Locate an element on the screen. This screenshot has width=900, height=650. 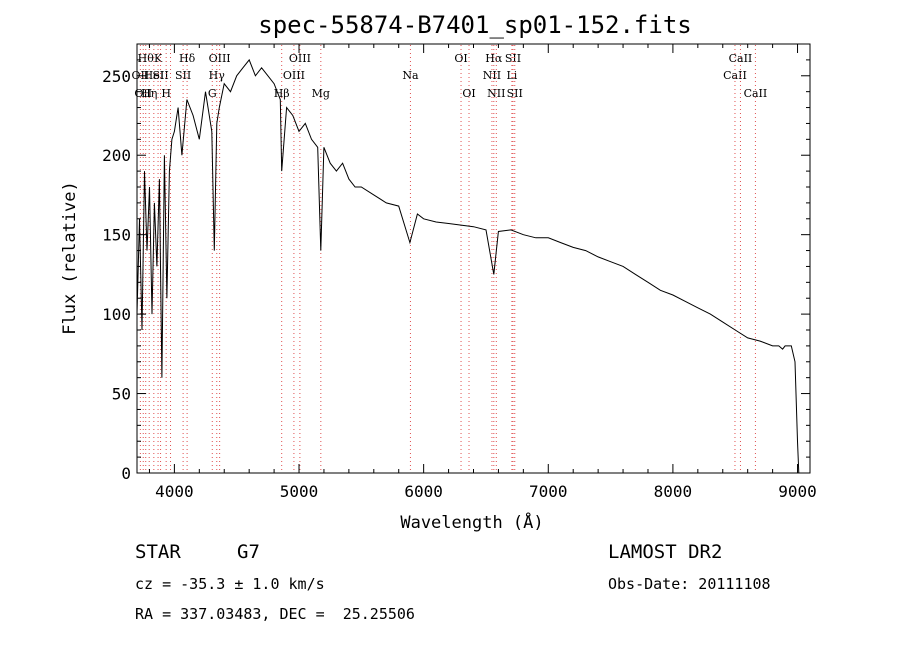
y-tick-label: 250 is located at coordinates (116, 76).